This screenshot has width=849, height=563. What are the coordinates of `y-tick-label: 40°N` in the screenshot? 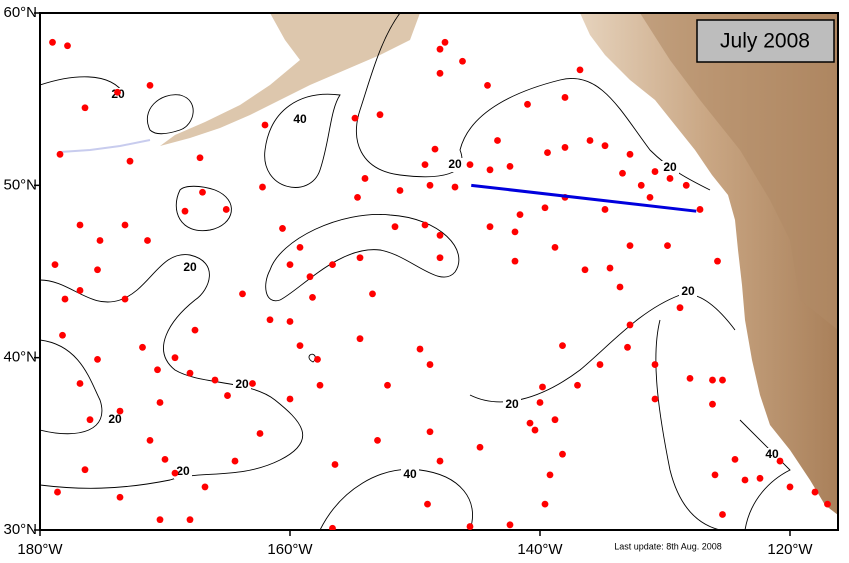 It's located at (20, 357).